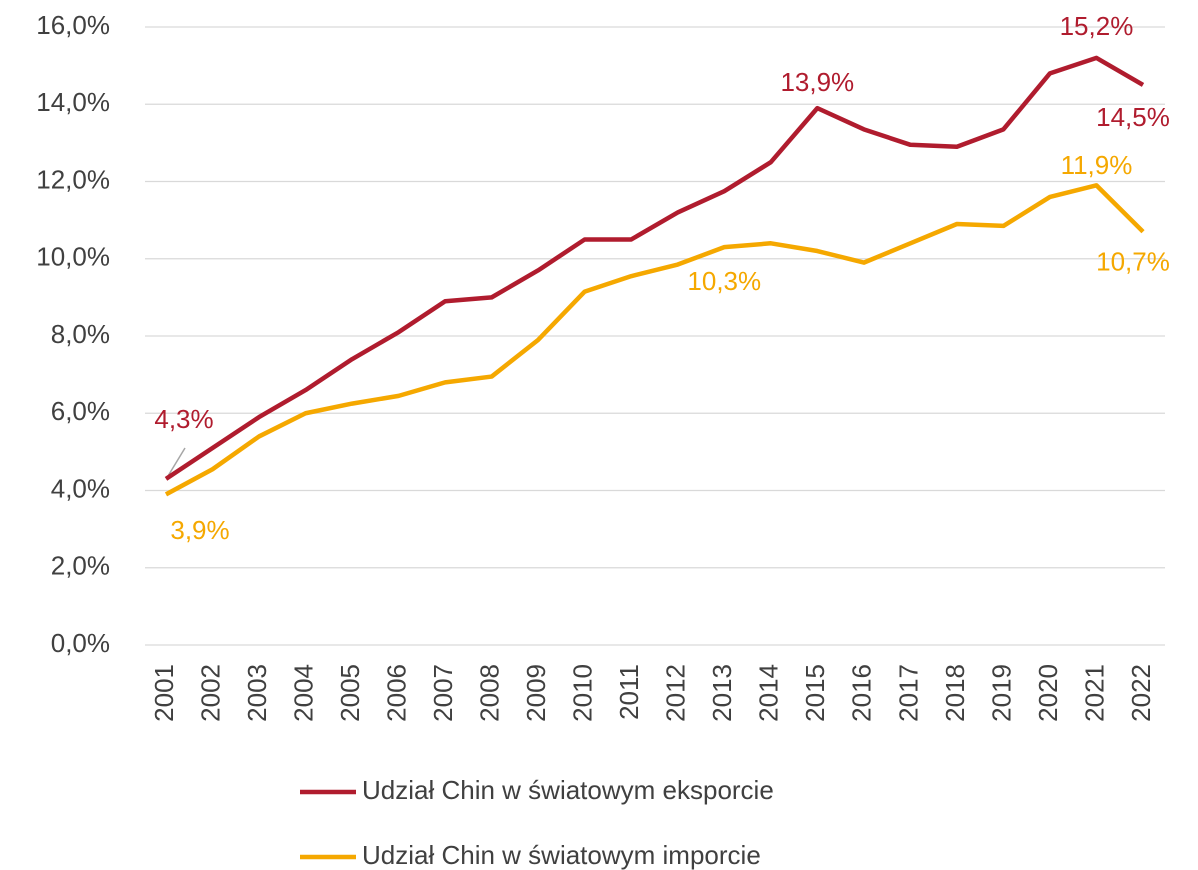 The image size is (1198, 870). I want to click on x-tick-label: 2003, so click(257, 693).